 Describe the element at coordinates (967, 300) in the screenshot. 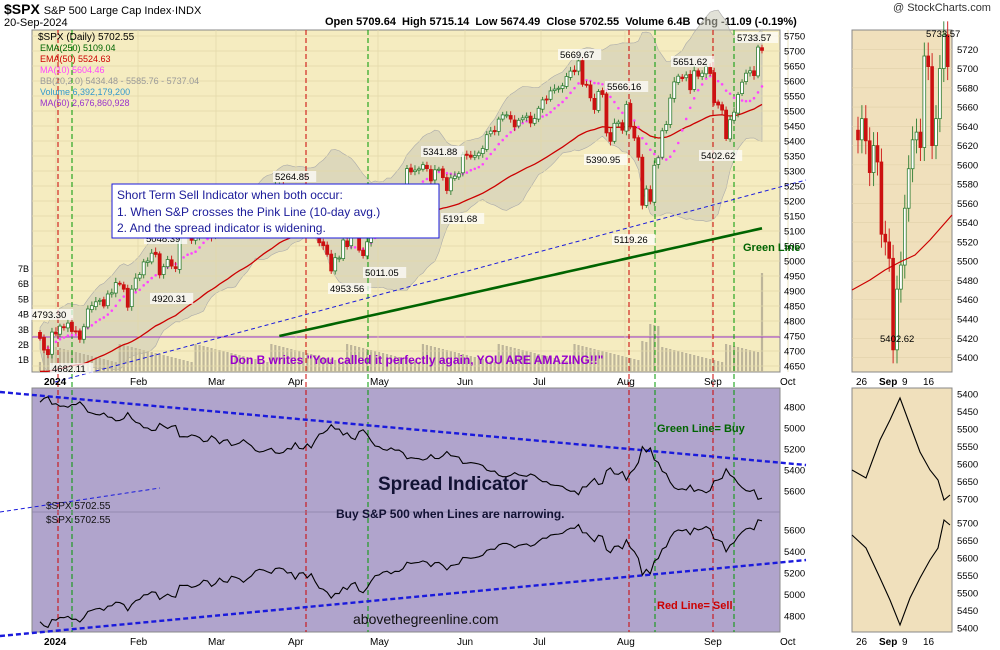

I see `side-y-tick: 5460` at that location.